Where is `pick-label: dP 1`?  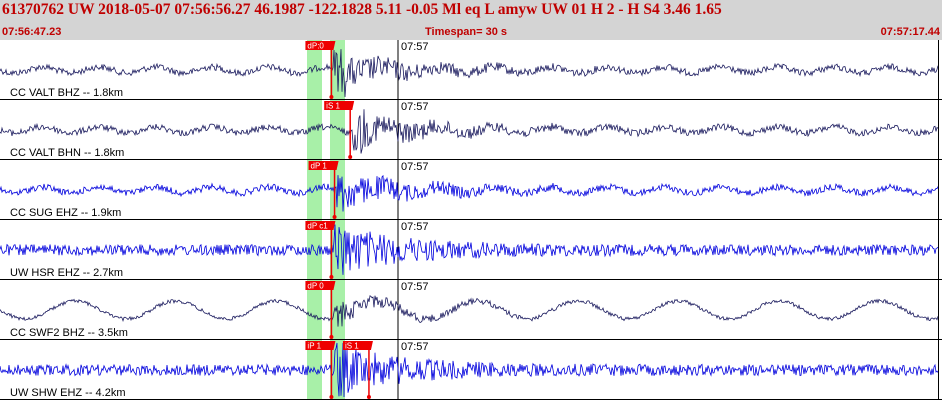 pick-label: dP 1 is located at coordinates (319, 166).